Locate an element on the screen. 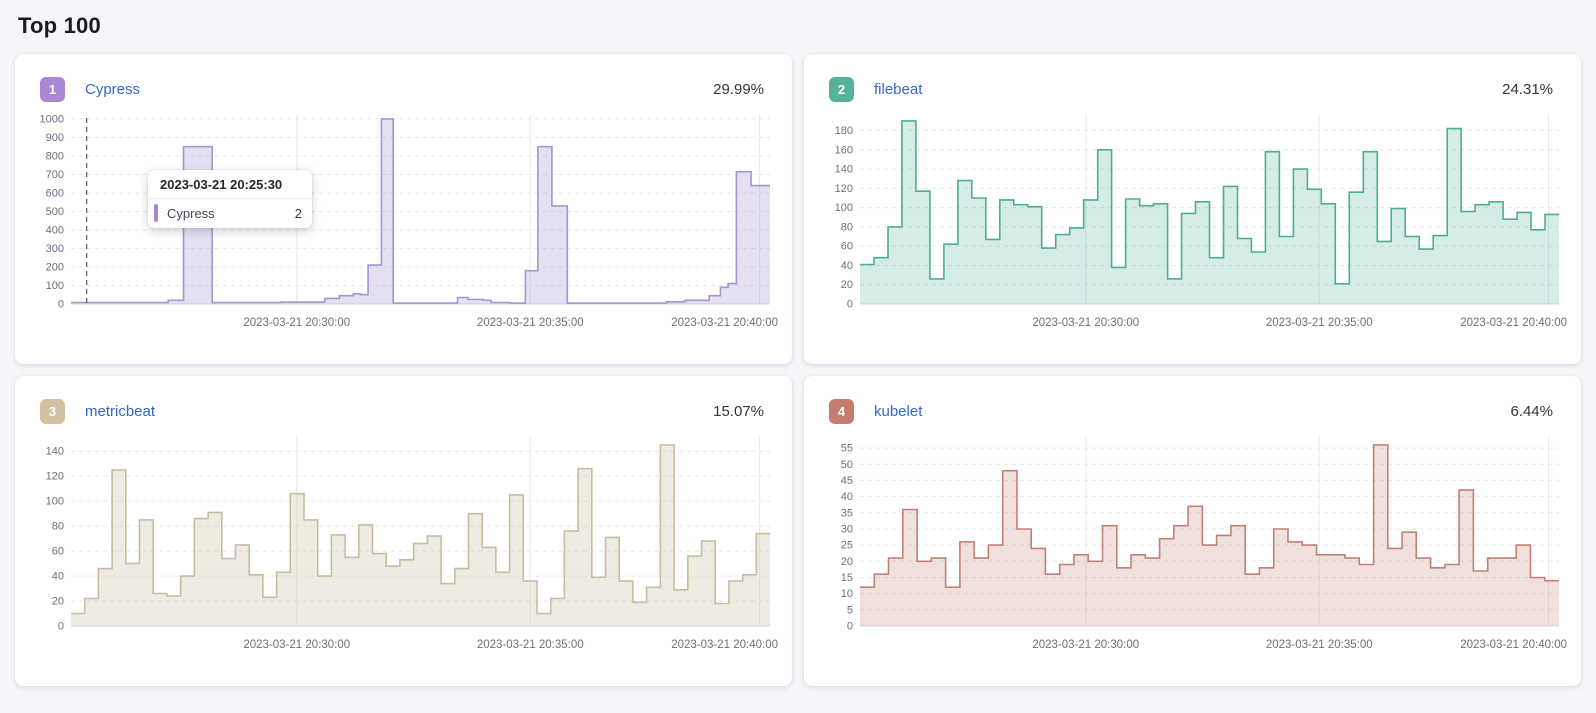 The width and height of the screenshot is (1596, 713). rank-badge: 3 is located at coordinates (52, 411).